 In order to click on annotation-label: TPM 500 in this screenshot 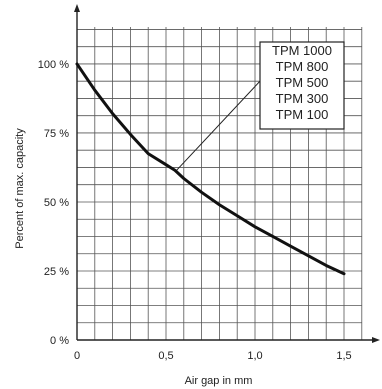, I will do `click(302, 82)`.